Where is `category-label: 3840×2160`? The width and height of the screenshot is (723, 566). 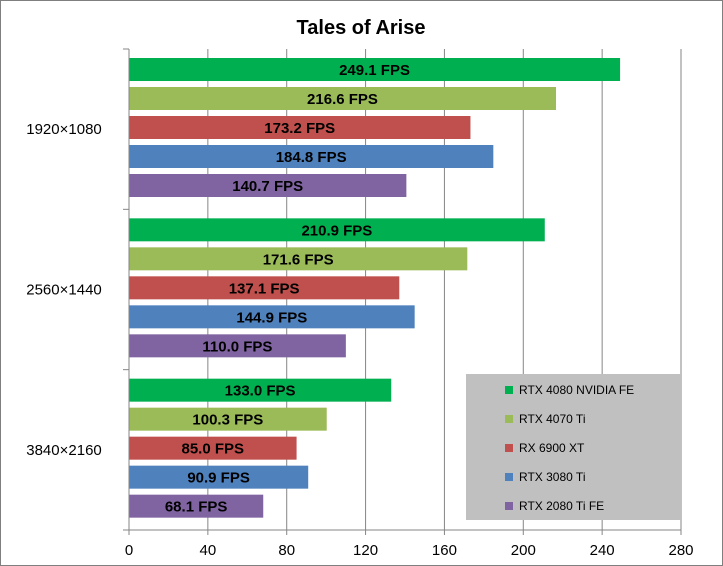 category-label: 3840×2160 is located at coordinates (64, 450).